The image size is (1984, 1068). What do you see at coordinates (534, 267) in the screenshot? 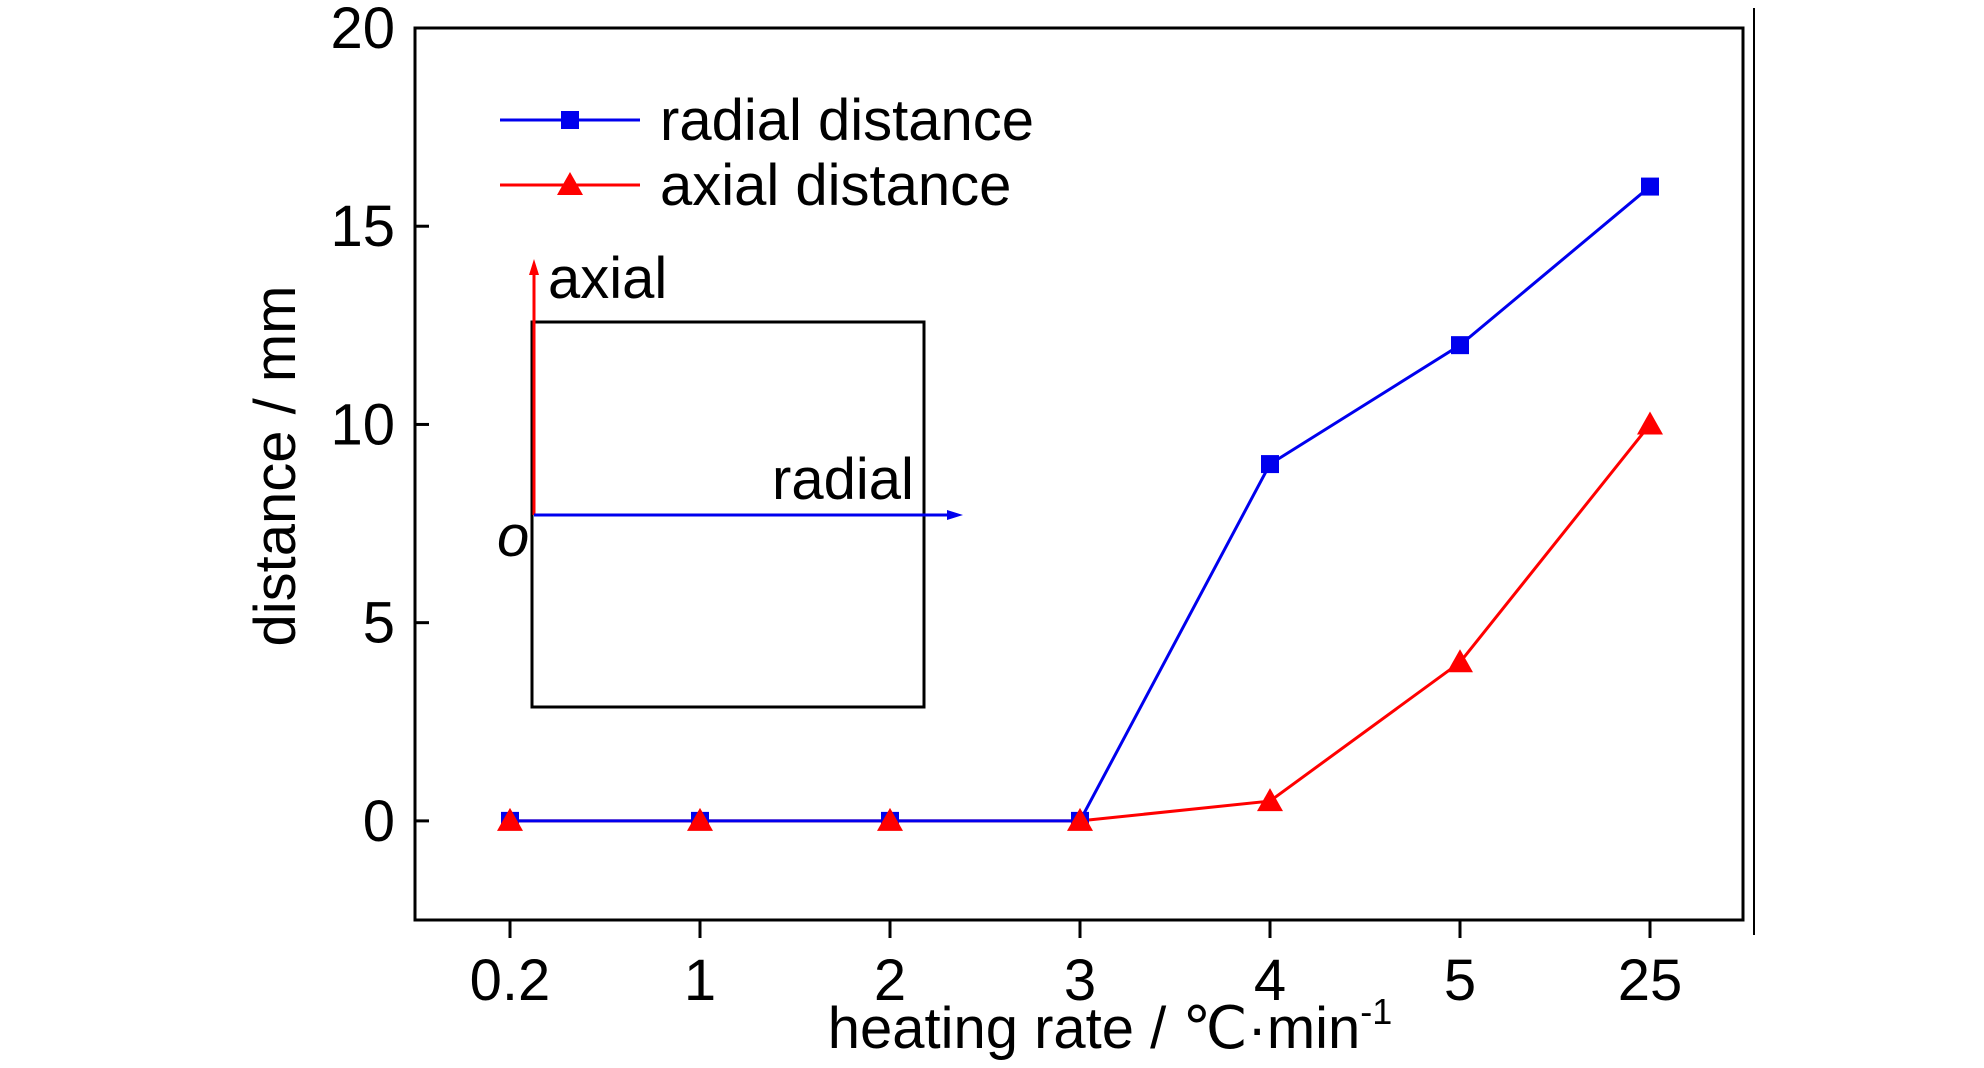
I see `inset-axial-arrowhead` at bounding box center [534, 267].